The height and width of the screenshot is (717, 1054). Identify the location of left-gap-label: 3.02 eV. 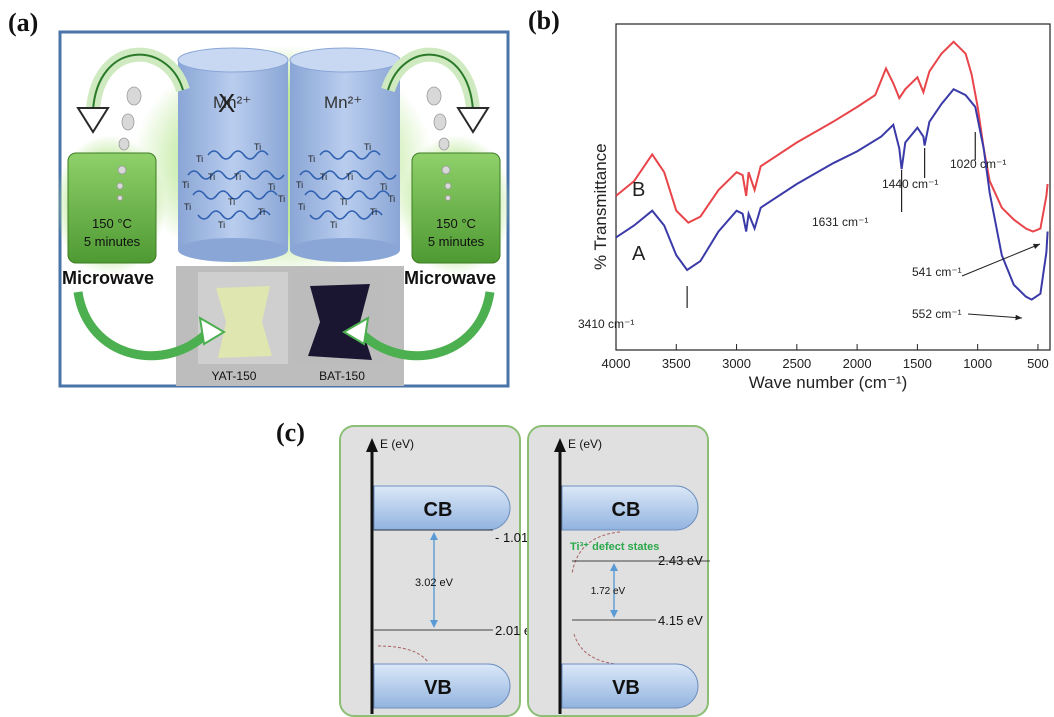
(434, 583).